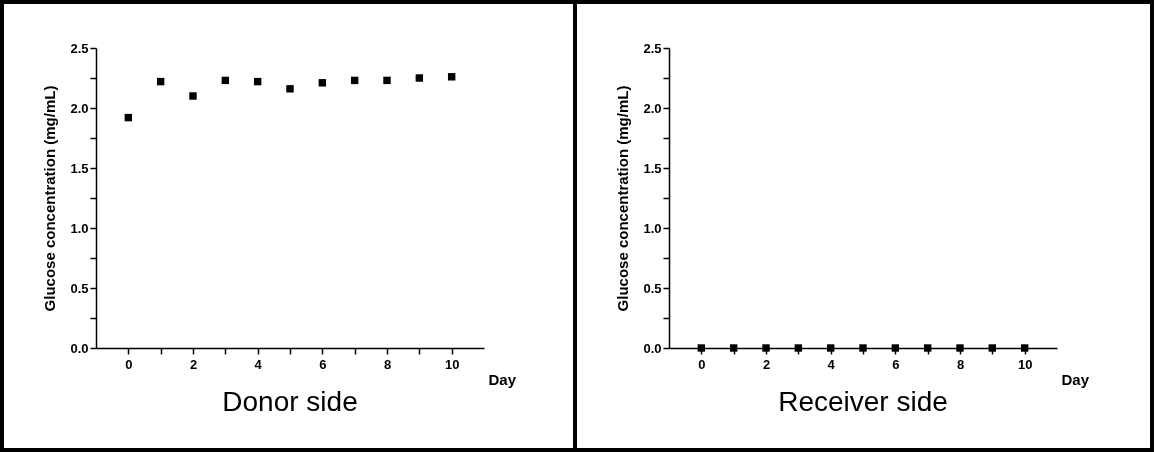 This screenshot has height=452, width=1155. Describe the element at coordinates (863, 401) in the screenshot. I see `text: Receiver side` at that location.